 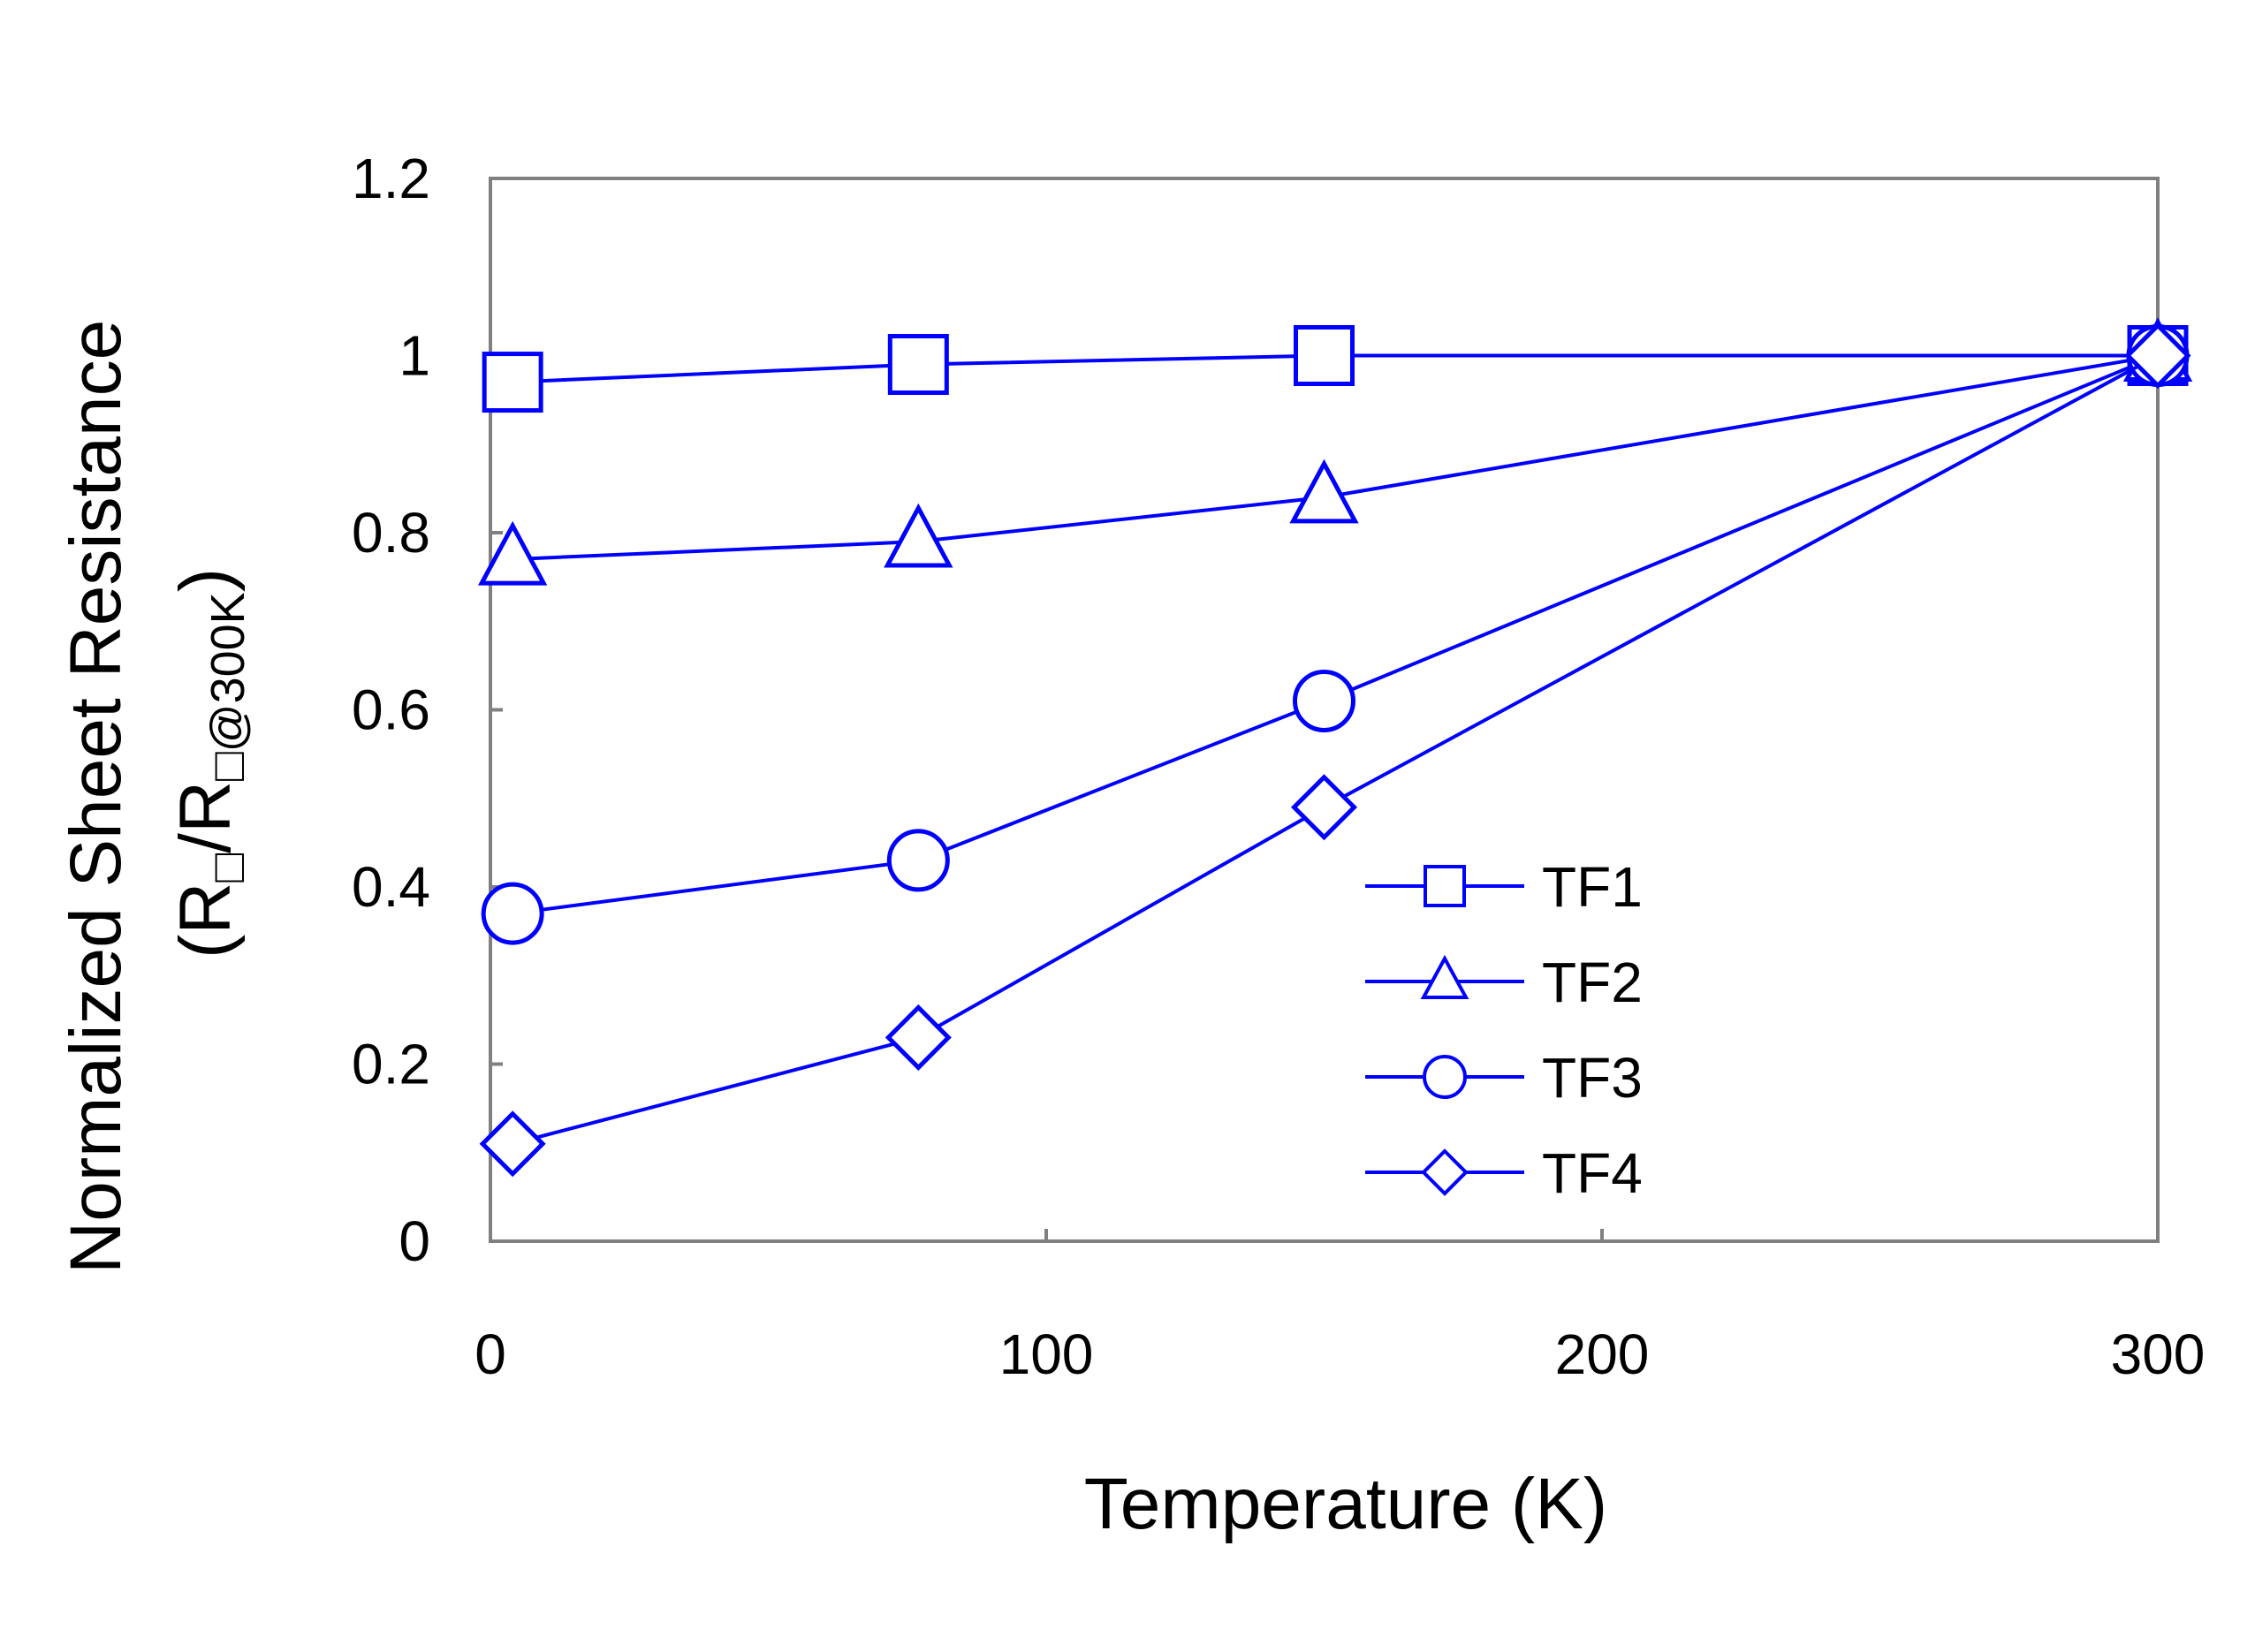 I want to click on y-axis-title: Normalized Sheet Resistance, so click(x=96, y=797).